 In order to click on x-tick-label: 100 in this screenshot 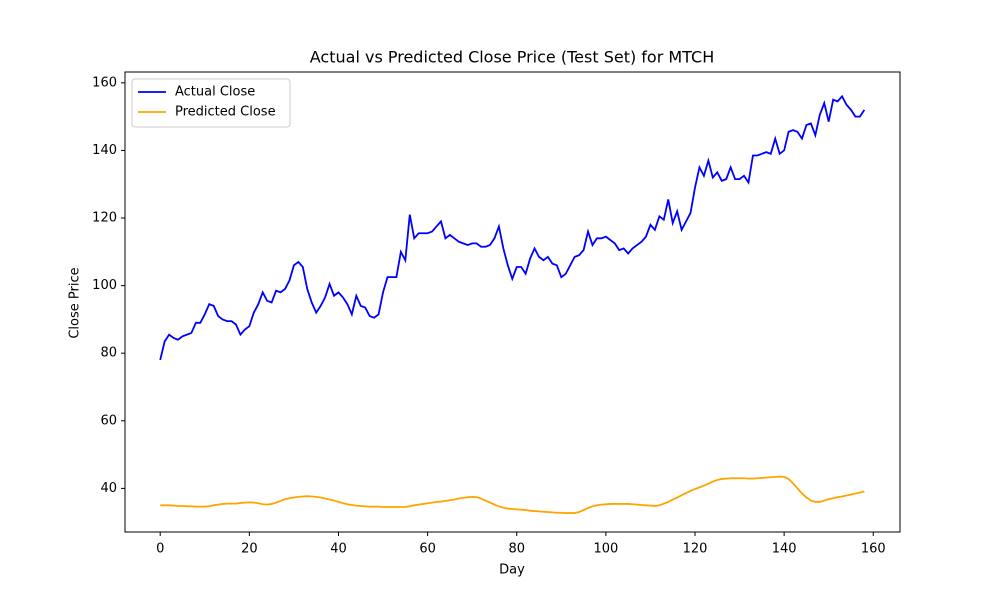, I will do `click(605, 549)`.